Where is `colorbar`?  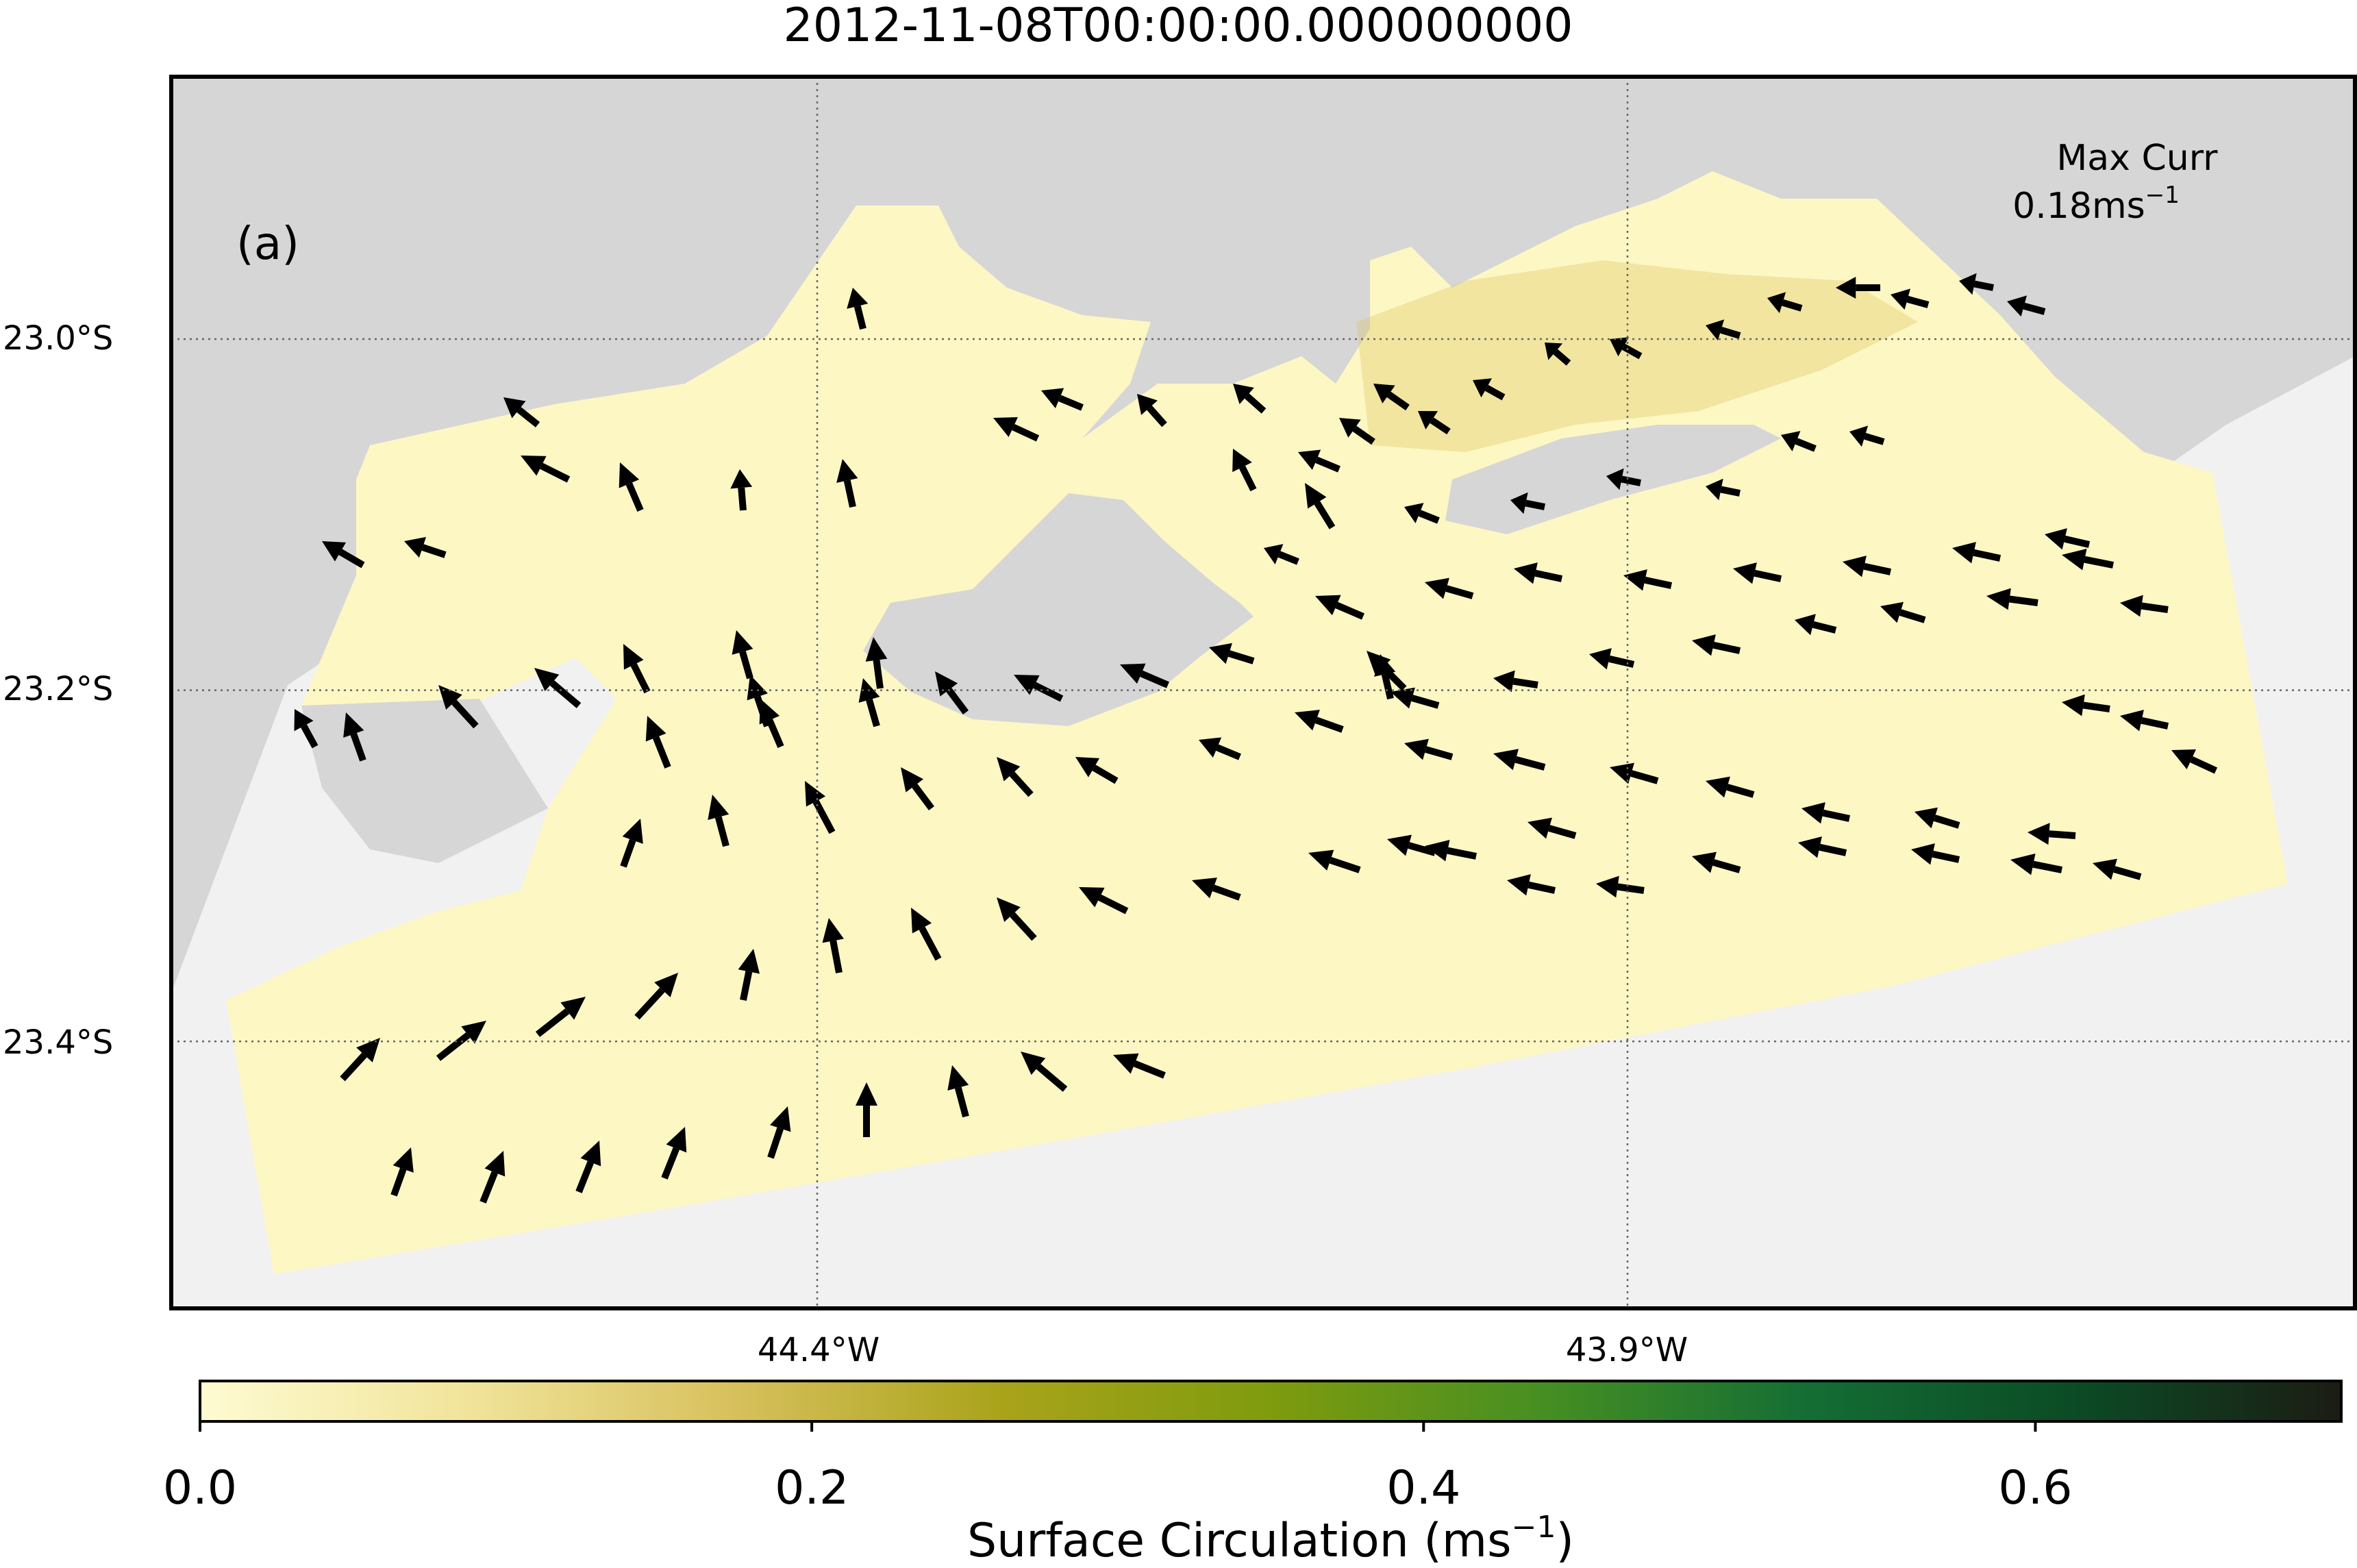
colorbar is located at coordinates (1271, 1401).